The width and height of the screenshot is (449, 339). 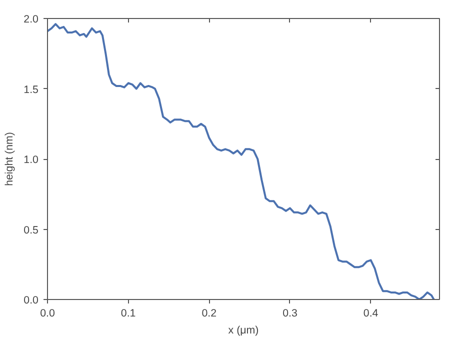 What do you see at coordinates (243, 330) in the screenshot?
I see `x-axis-title: x (μm)` at bounding box center [243, 330].